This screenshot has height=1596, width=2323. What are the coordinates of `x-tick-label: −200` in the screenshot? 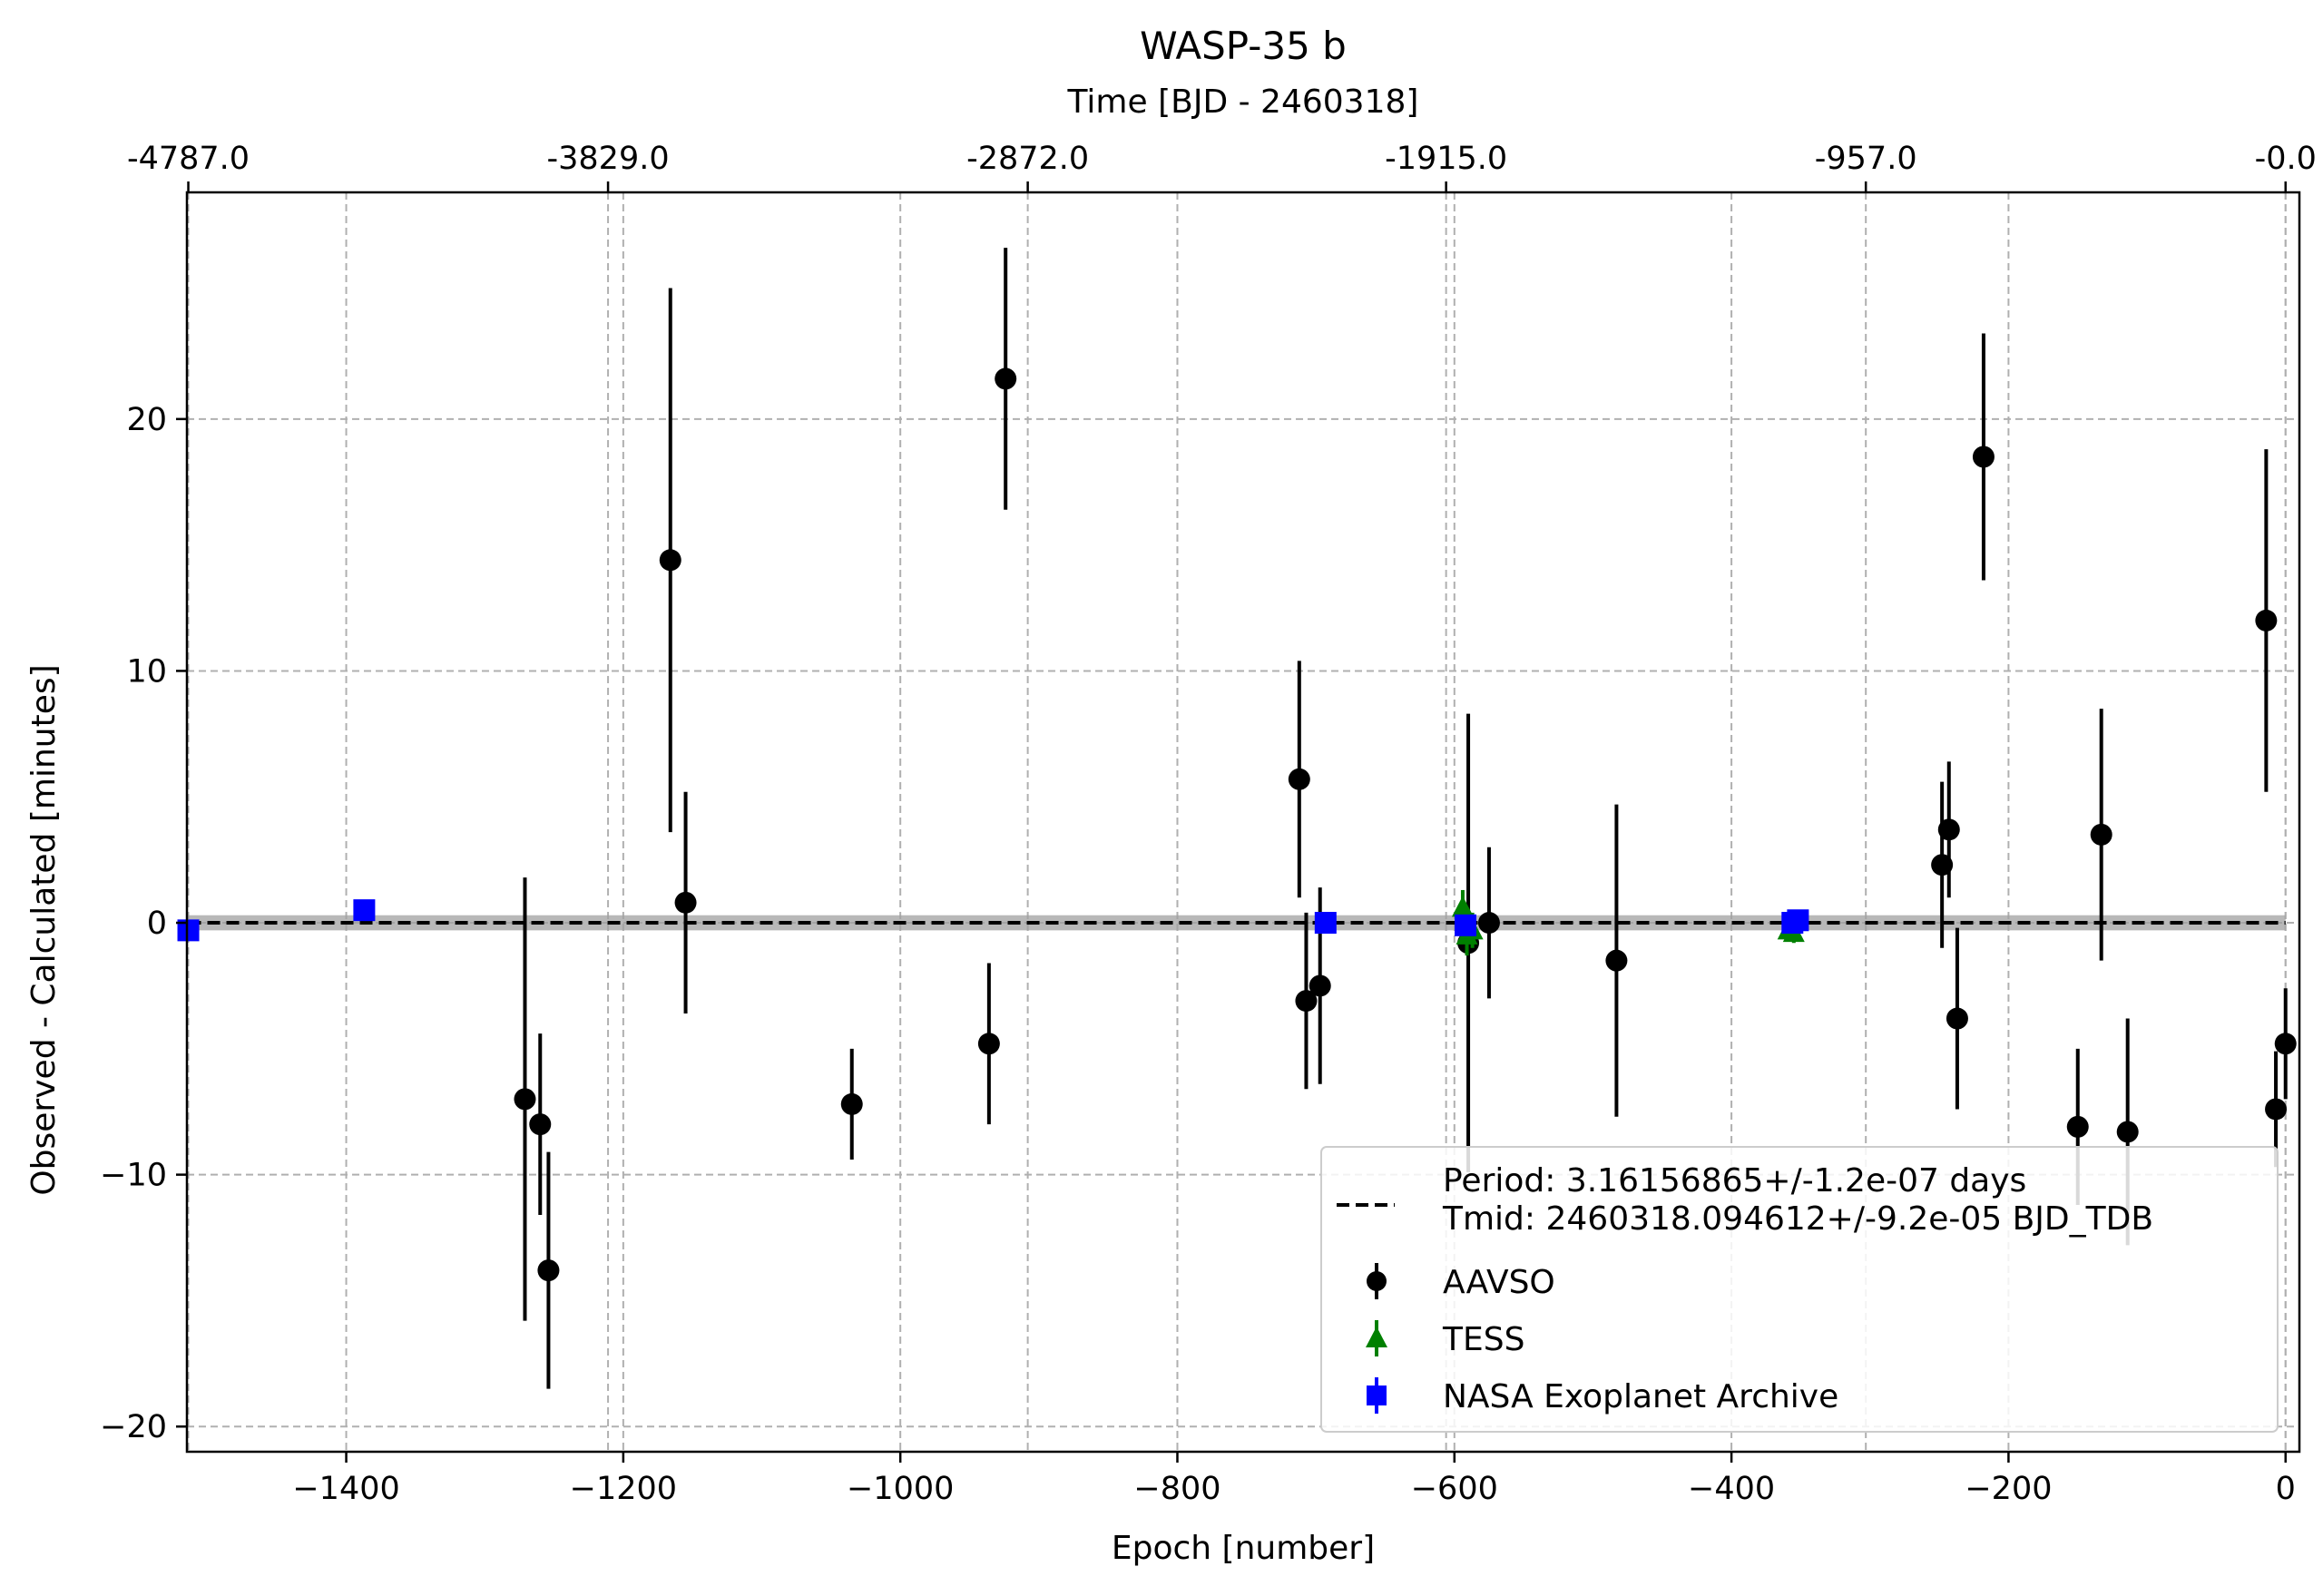 It's located at (2009, 1489).